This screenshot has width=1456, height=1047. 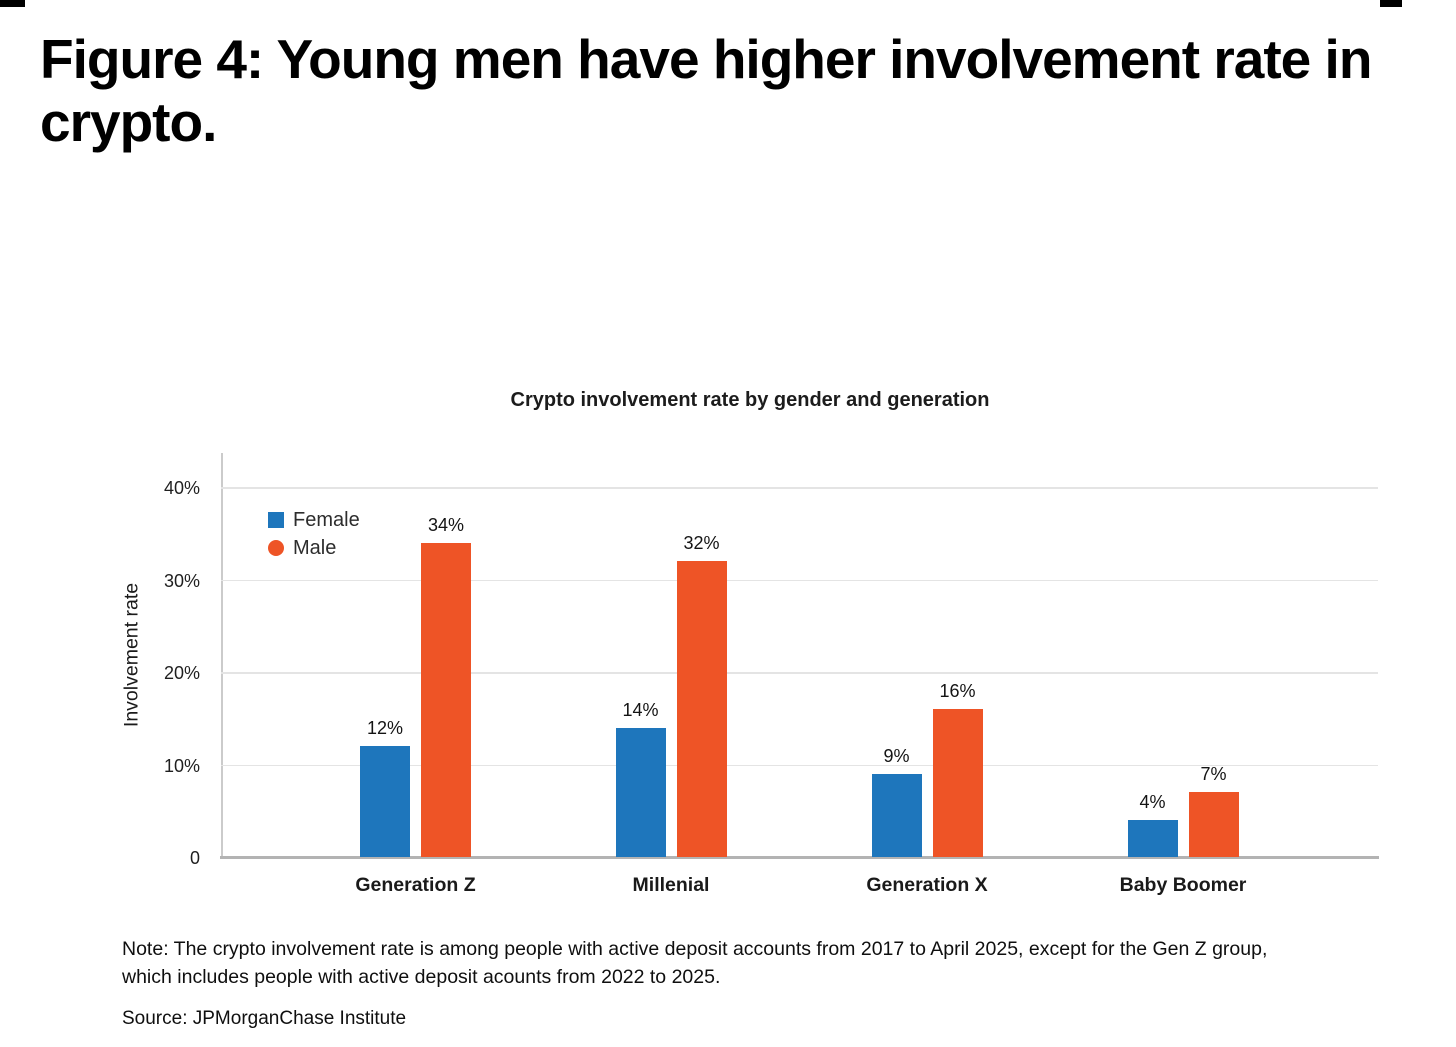 I want to click on bar-label-male-1: 34%, so click(x=446, y=524).